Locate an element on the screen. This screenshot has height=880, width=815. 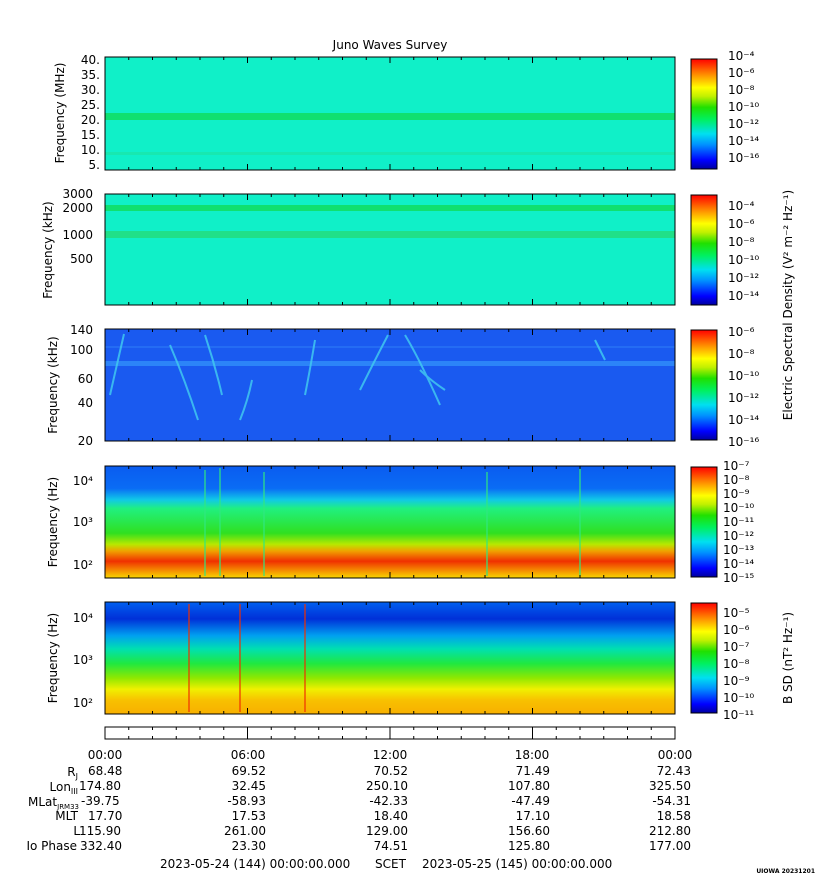
panel-1-cbar-tick: 10⁻¹² is located at coordinates (743, 124).